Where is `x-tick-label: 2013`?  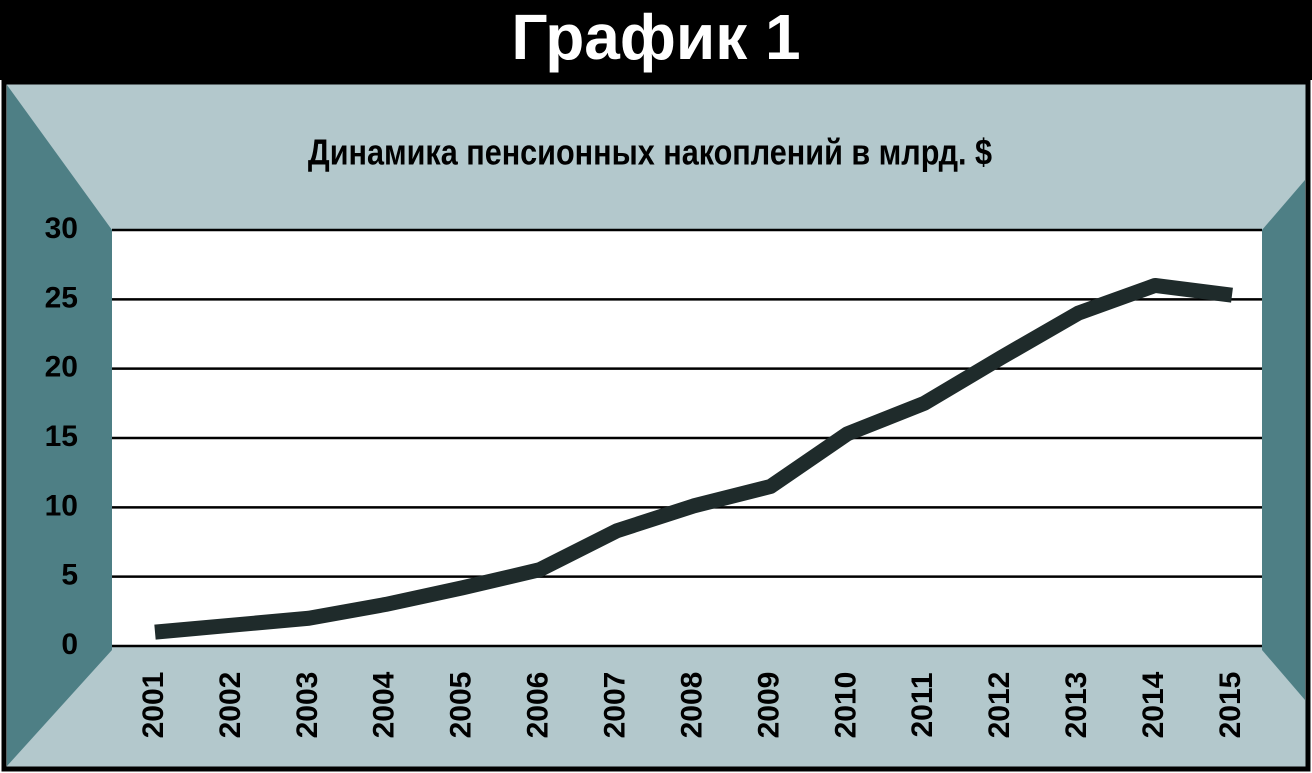 x-tick-label: 2013 is located at coordinates (1076, 705).